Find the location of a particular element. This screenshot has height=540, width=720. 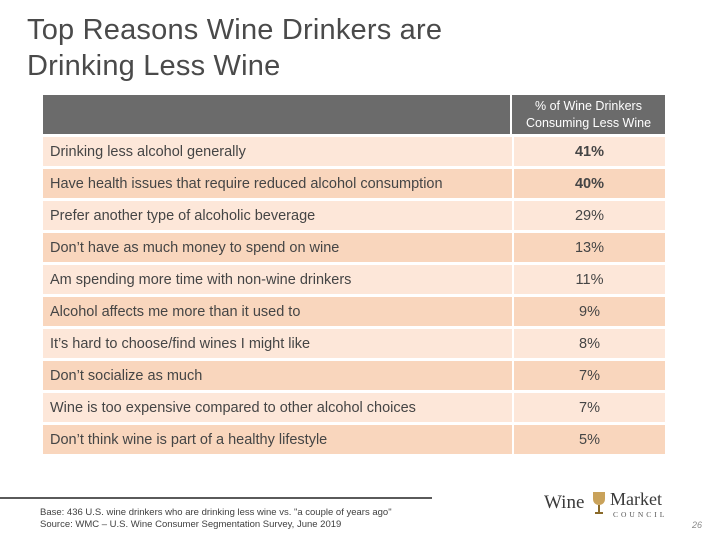

table-header-row: % of Wine Drinkers Consuming Less Wine is located at coordinates (354, 114).